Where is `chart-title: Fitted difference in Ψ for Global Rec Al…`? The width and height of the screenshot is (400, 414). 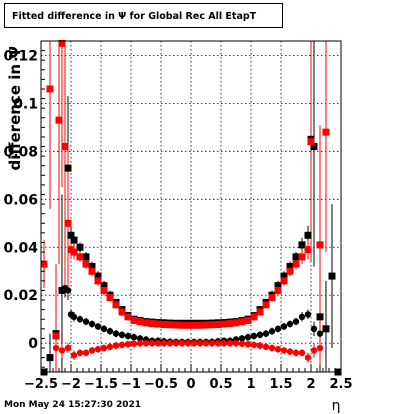 chart-title: Fitted difference in Ψ for Global Rec Al… is located at coordinates (143, 15).